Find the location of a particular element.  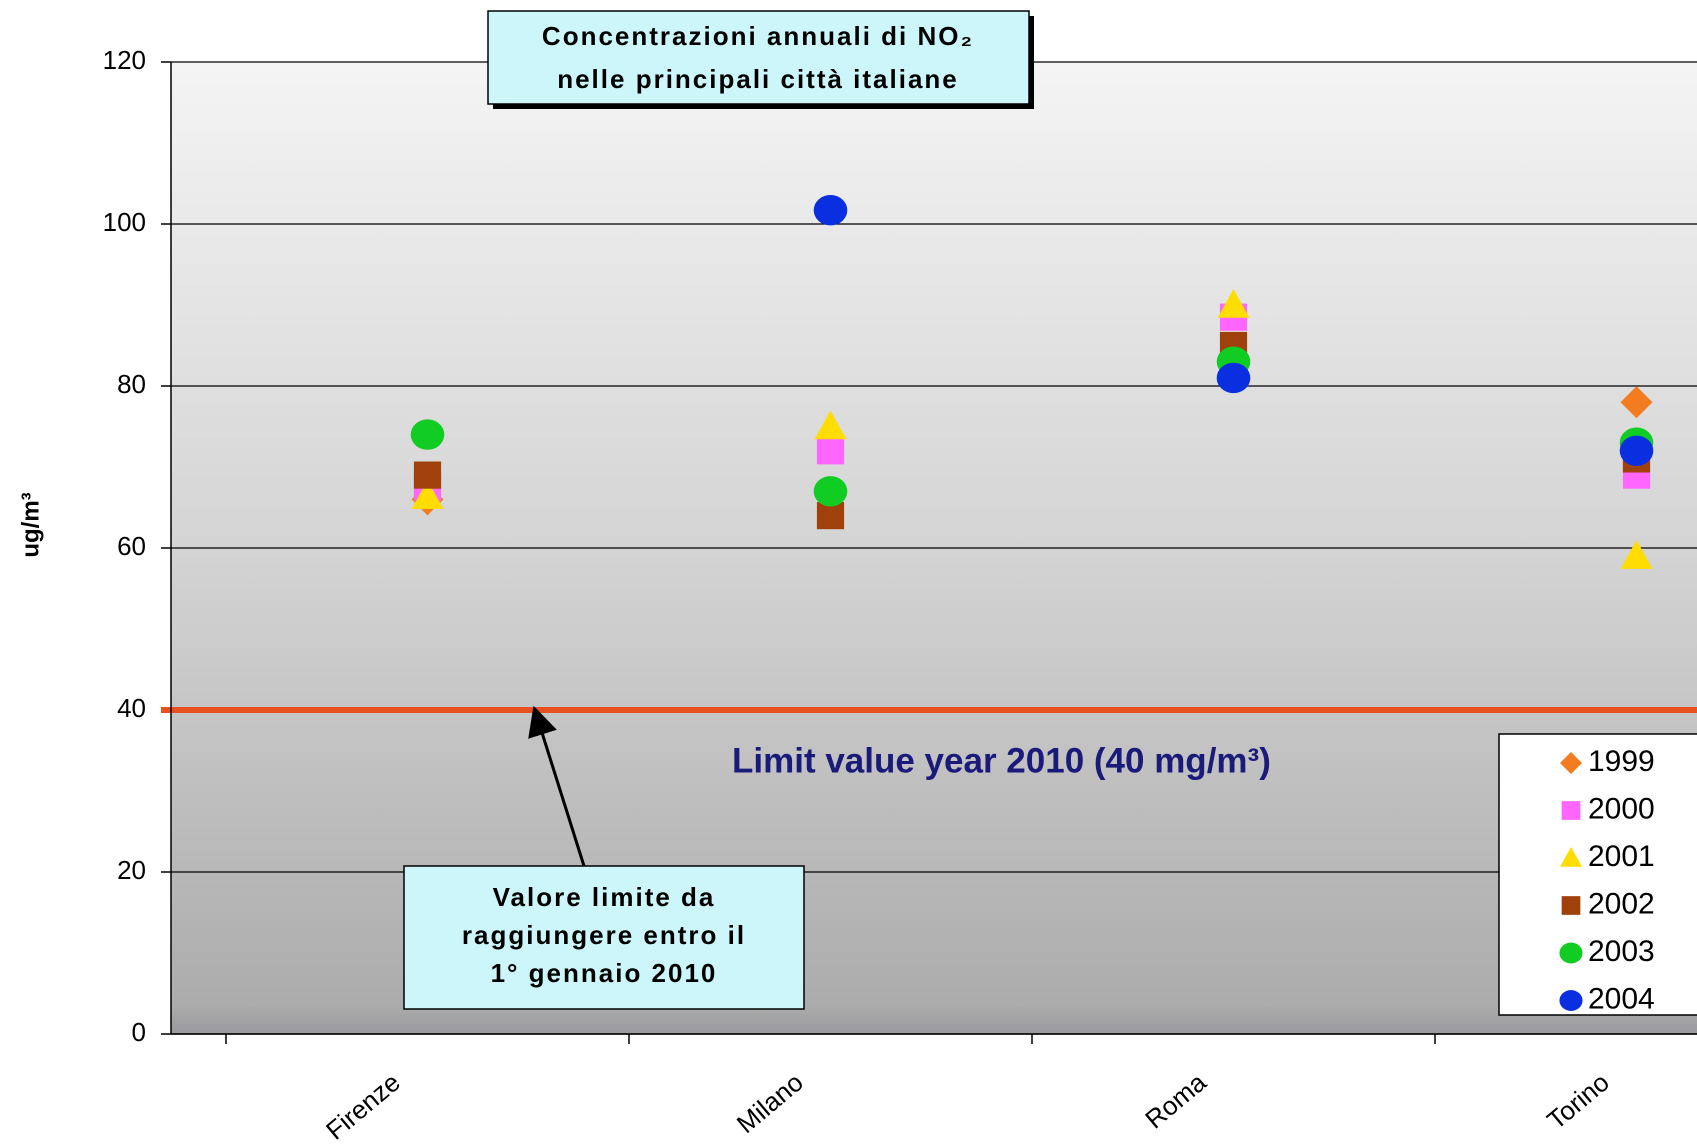

legend: 1999 2000 2001 2002 2003 2004 is located at coordinates (1597, 874).